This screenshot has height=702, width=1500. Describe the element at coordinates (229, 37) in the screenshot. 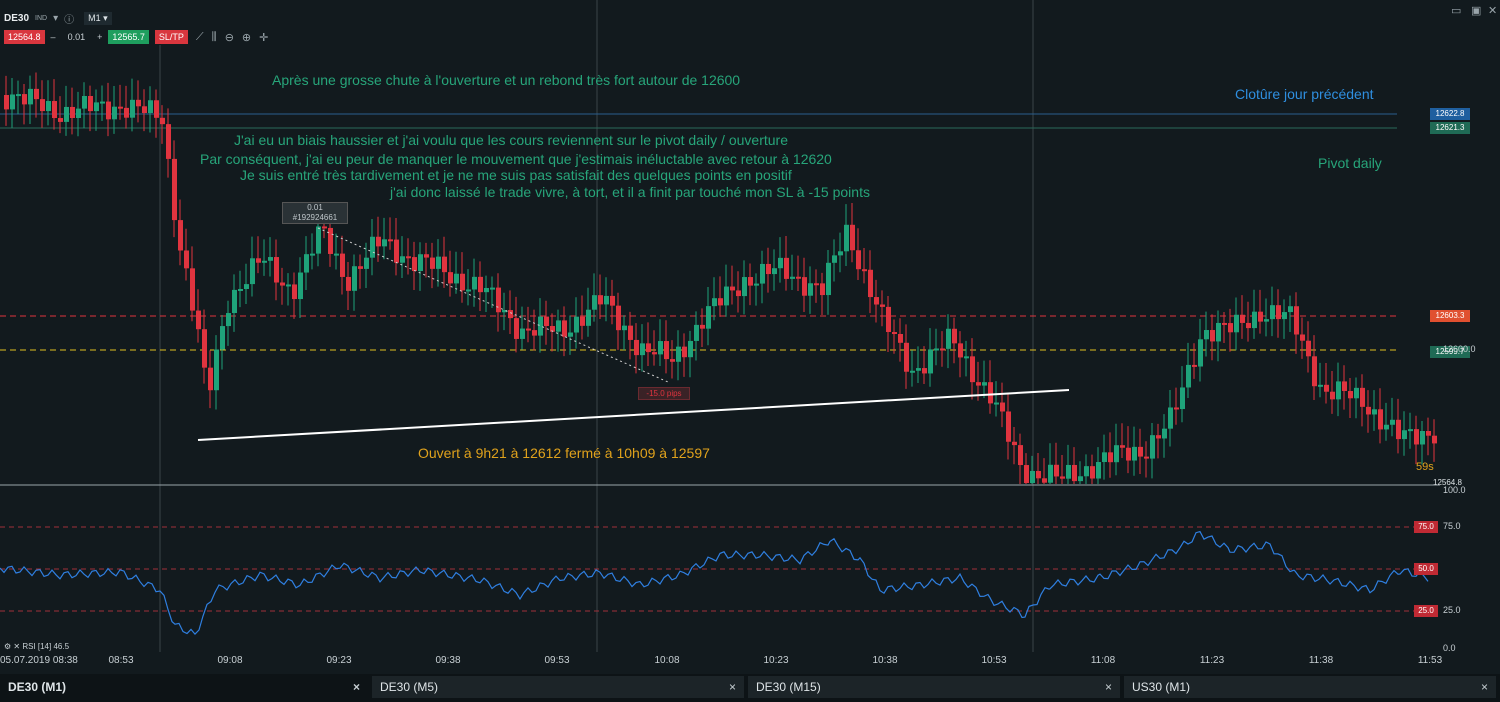

I see `zoom-out-icon: ⊖` at that location.